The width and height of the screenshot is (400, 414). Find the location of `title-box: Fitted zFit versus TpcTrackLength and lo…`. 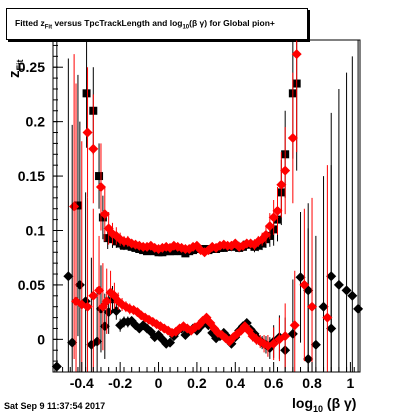

title-box: Fitted zFit versus TpcTrackLength and lo… is located at coordinates (157, 24).